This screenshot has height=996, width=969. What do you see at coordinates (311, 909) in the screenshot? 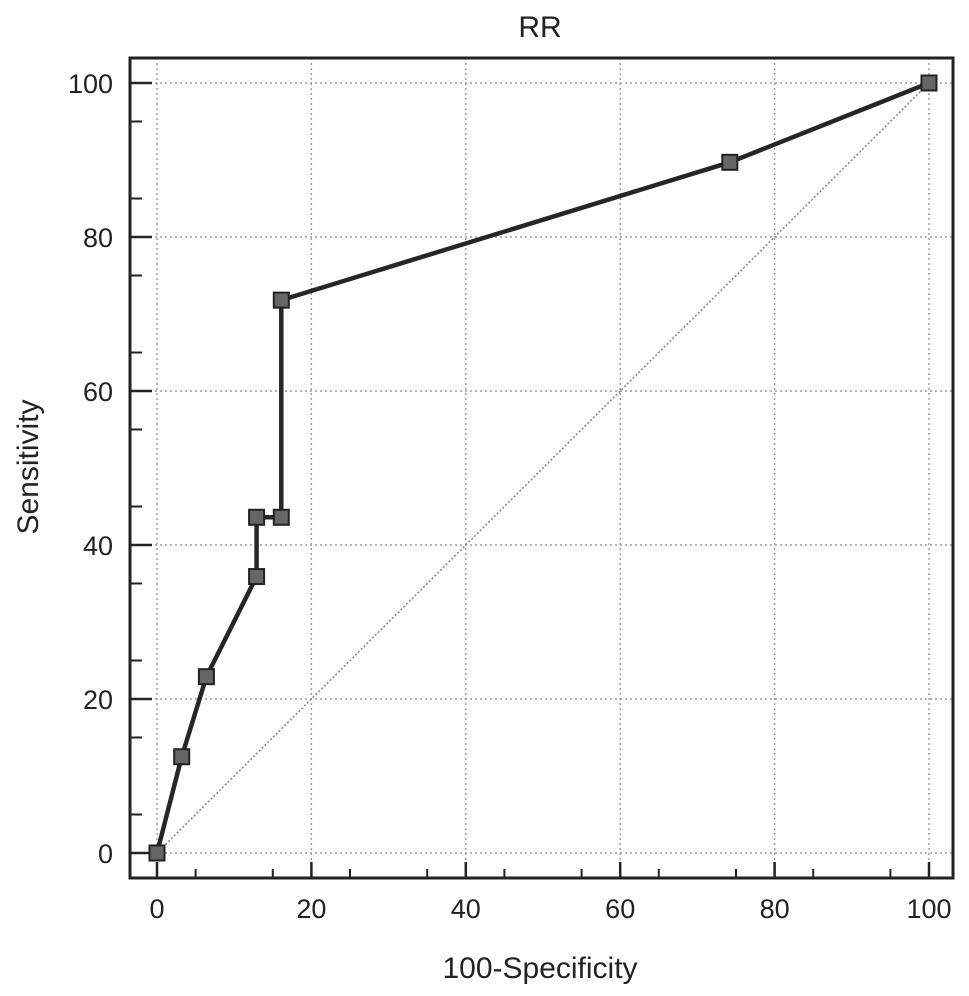
I see `x-tick-label: 20` at bounding box center [311, 909].